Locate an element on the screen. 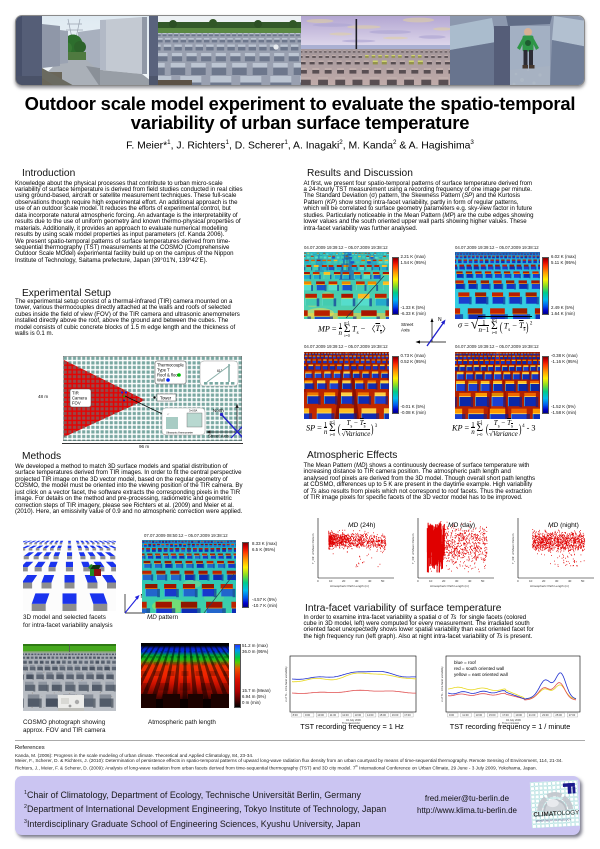 The image size is (600, 849). svg-text: 19:00 is located at coordinates (519, 715).